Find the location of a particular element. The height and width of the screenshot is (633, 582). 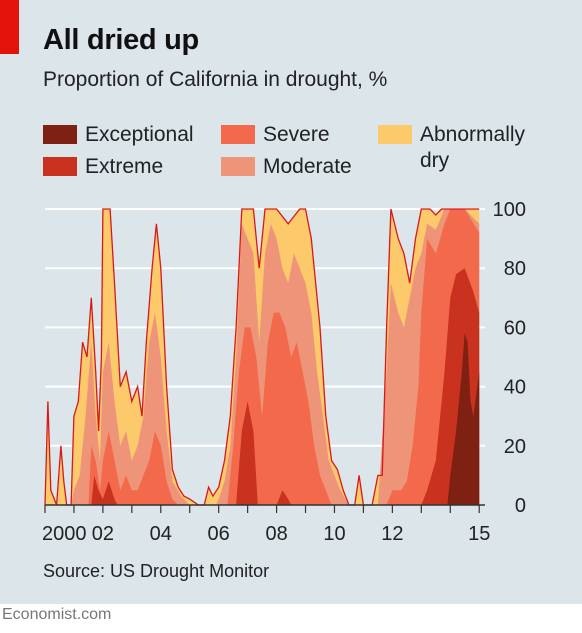

brand-red-tag is located at coordinates (9, 27).